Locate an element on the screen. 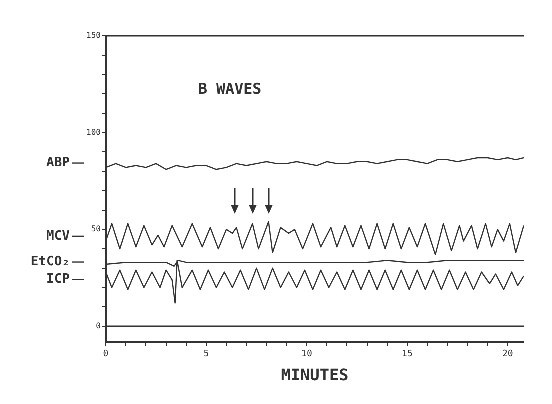  x-tick-label: 0 is located at coordinates (106, 355).